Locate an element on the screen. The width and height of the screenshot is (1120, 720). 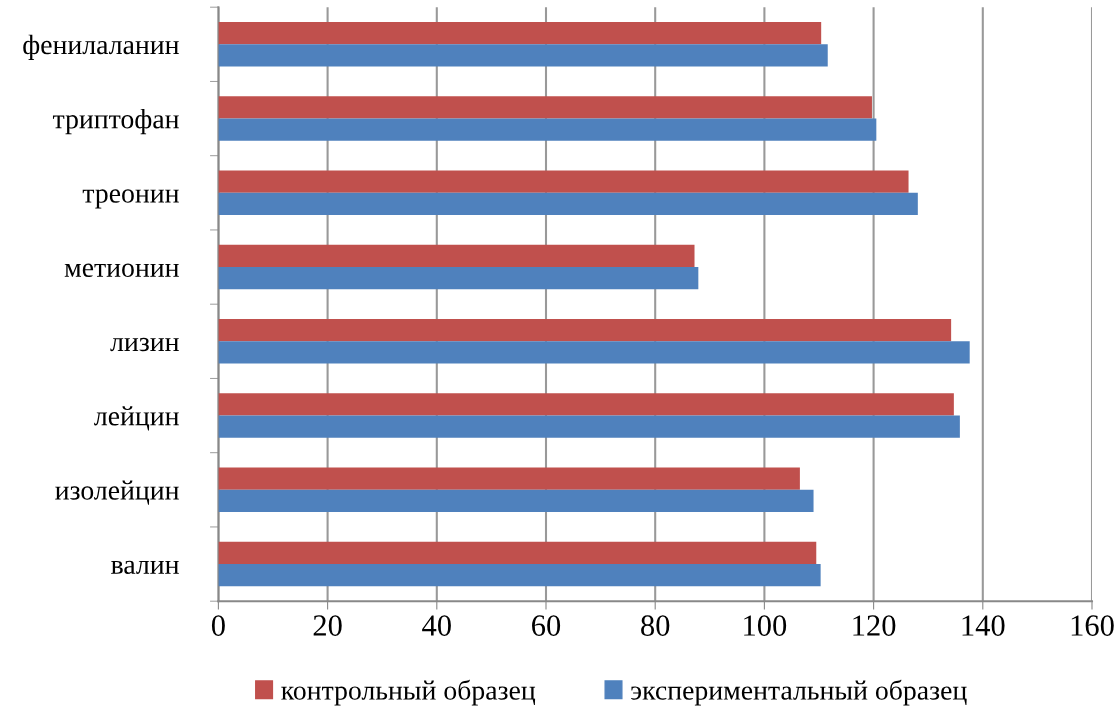
y-tick-label: изолейцин is located at coordinates (117, 492).